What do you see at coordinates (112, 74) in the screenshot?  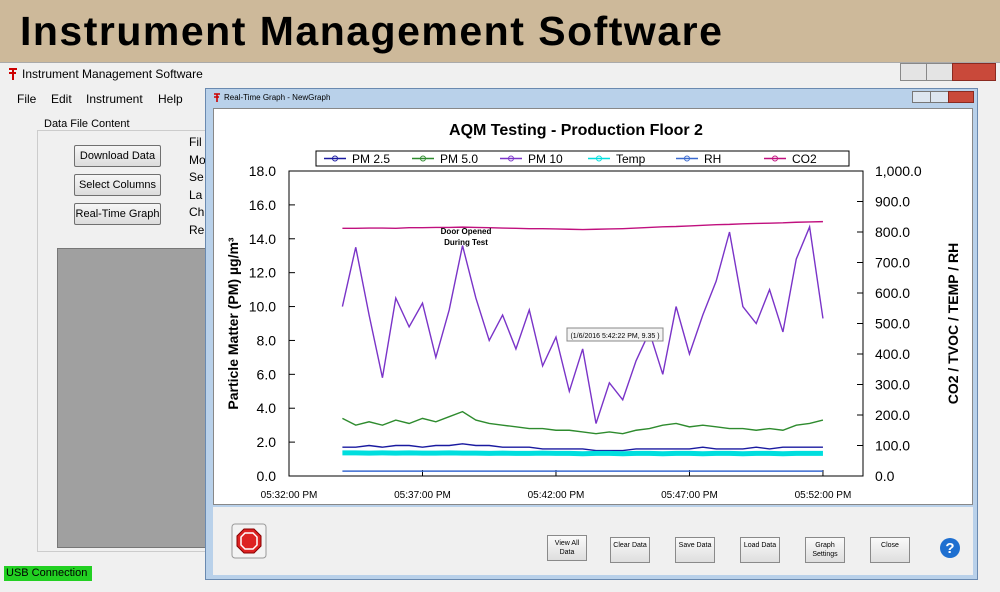 I see `window-title: Instrument Management Software` at bounding box center [112, 74].